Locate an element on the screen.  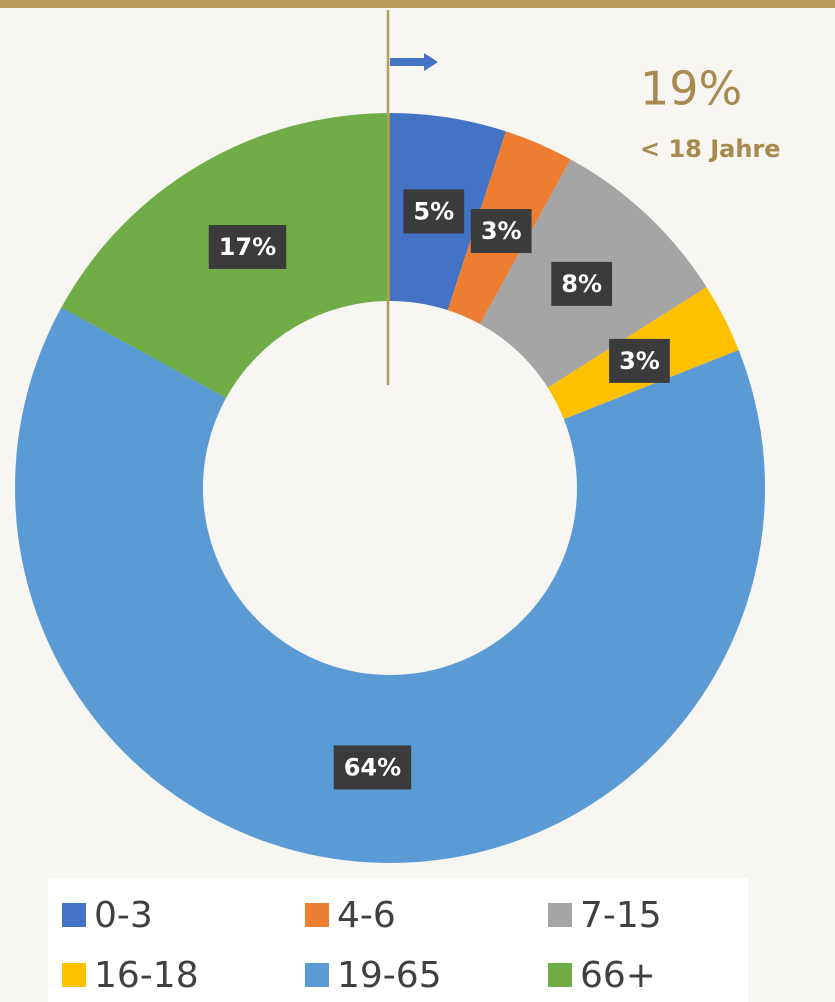
legend-label: 19-65 is located at coordinates (389, 975).